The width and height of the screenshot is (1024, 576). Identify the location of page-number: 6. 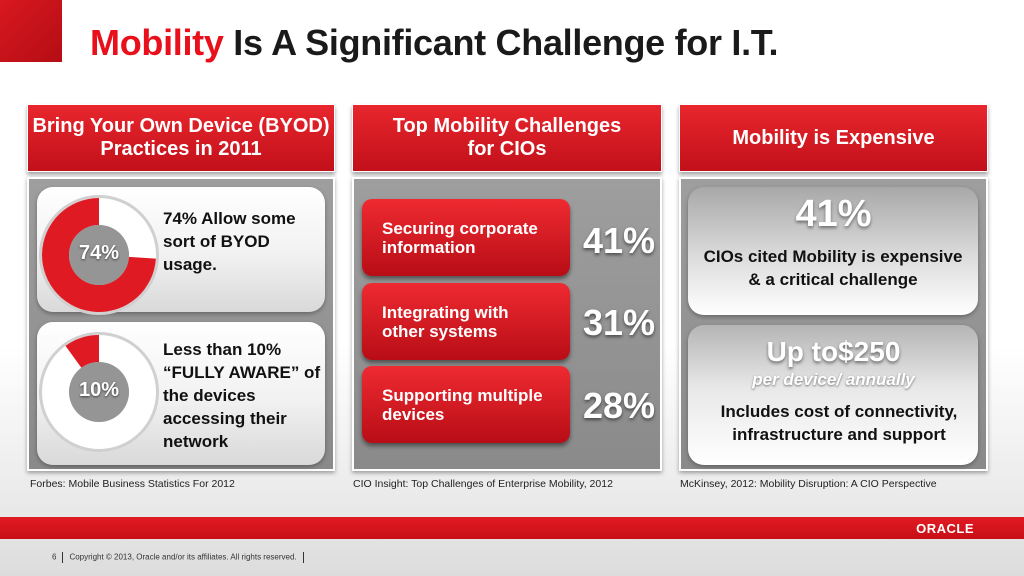
(54, 557).